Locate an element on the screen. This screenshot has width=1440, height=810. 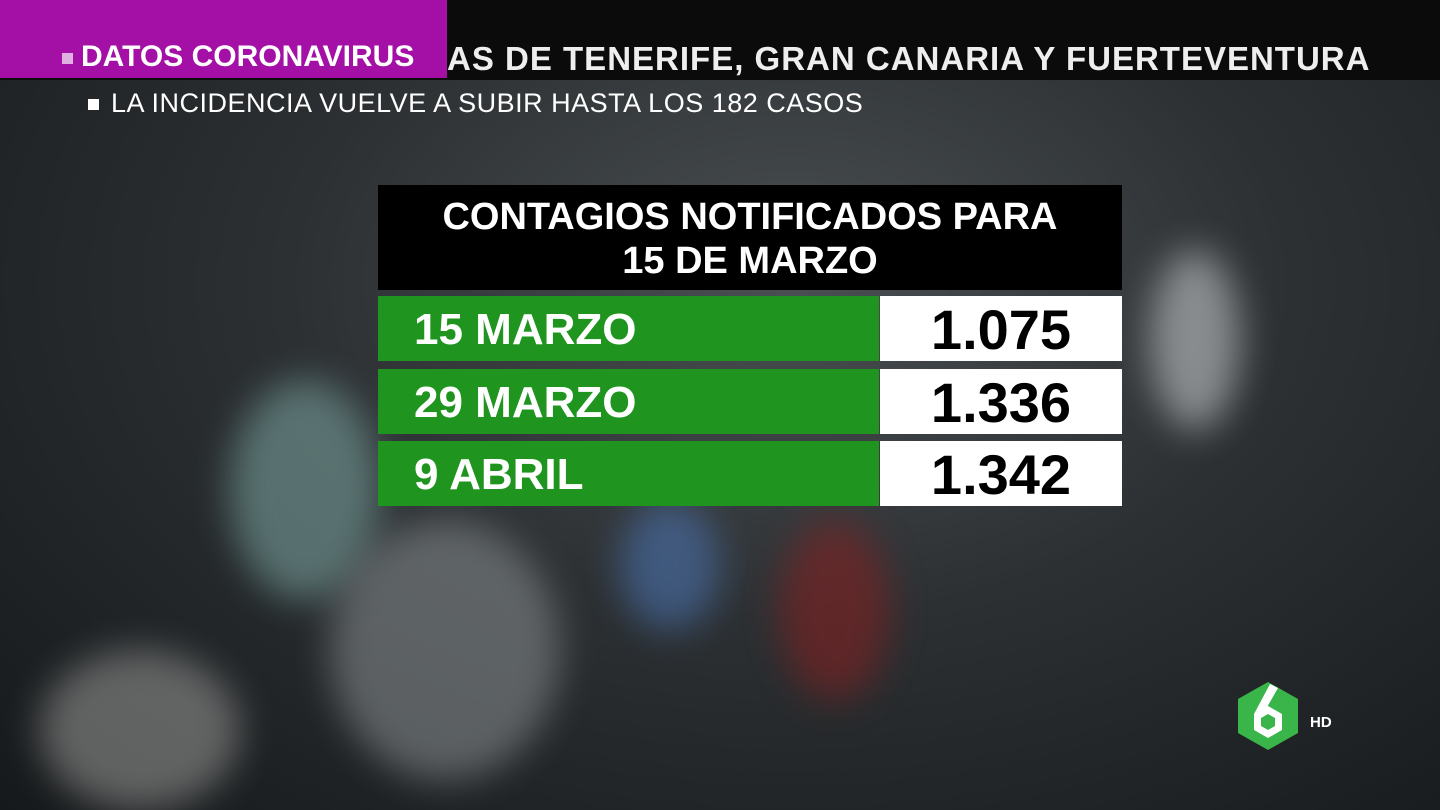
table-row: 15 MARZO 1.075 is located at coordinates (750, 328).